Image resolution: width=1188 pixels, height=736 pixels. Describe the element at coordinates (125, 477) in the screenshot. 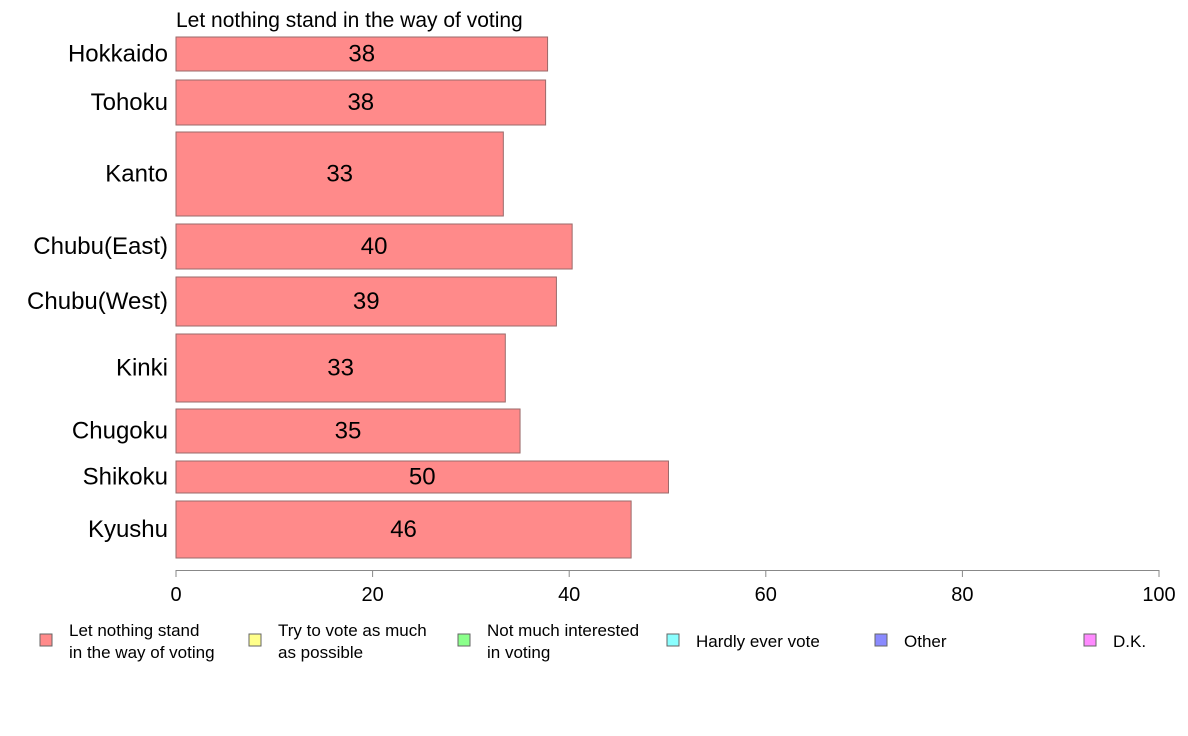

I see `category-label: Shikoku` at that location.